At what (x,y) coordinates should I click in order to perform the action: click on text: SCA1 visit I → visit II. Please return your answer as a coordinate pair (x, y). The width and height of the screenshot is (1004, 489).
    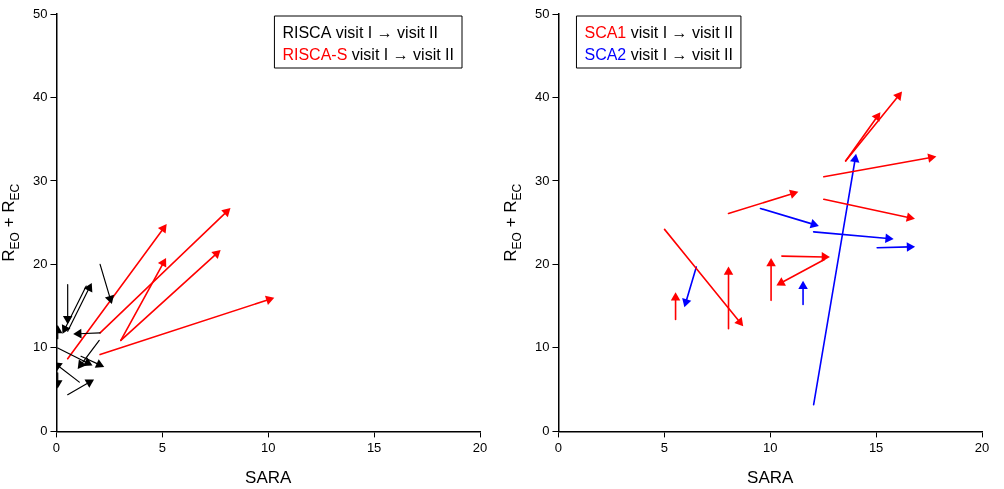
    Looking at the image, I should click on (658, 32).